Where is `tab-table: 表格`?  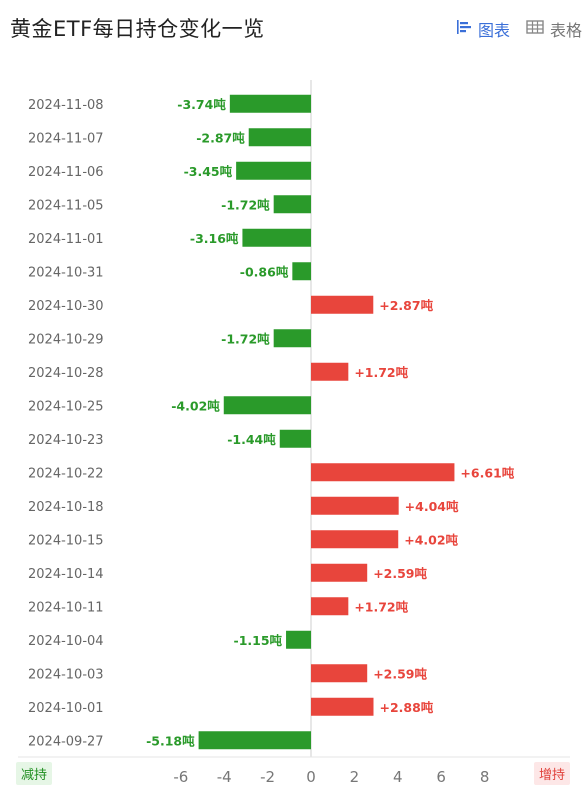
tab-table: 表格 is located at coordinates (554, 29).